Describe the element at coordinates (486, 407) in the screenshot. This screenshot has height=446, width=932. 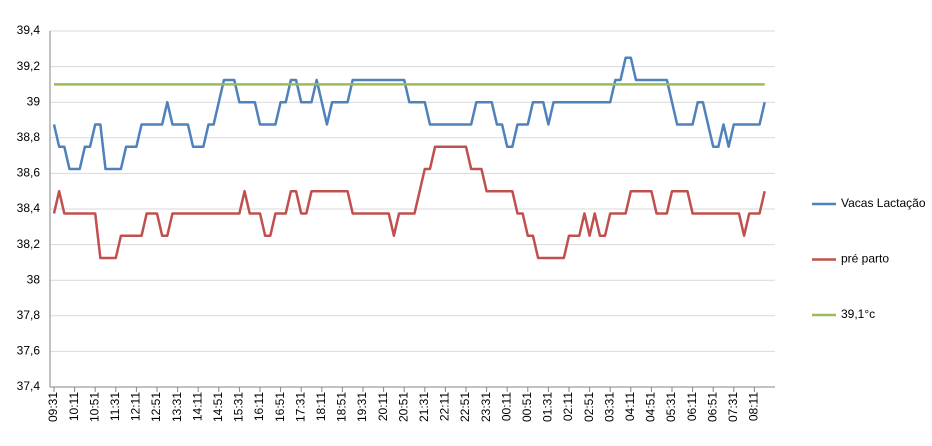
I see `x-tick-label: 23:31` at that location.